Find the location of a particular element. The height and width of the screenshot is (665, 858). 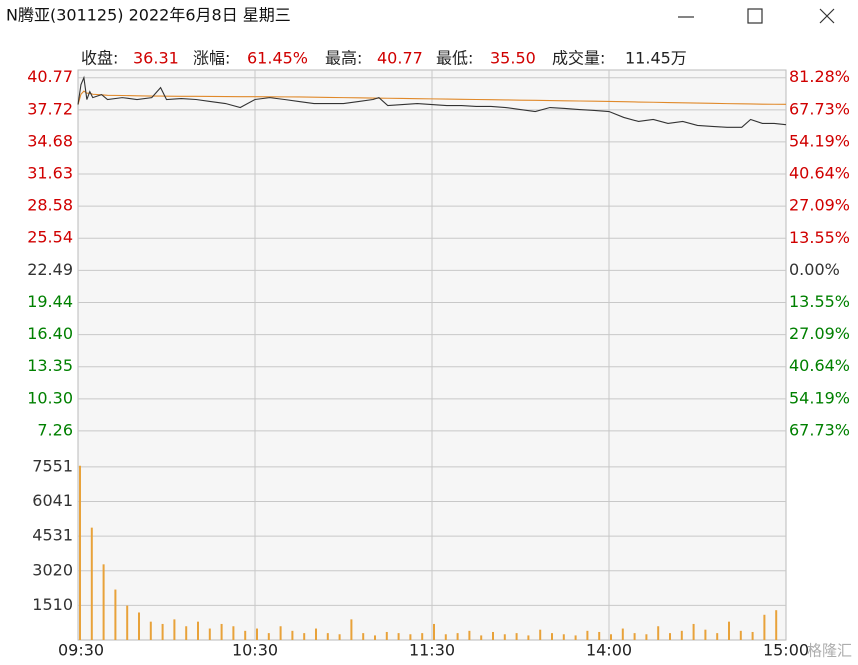

close-button is located at coordinates (827, 16).